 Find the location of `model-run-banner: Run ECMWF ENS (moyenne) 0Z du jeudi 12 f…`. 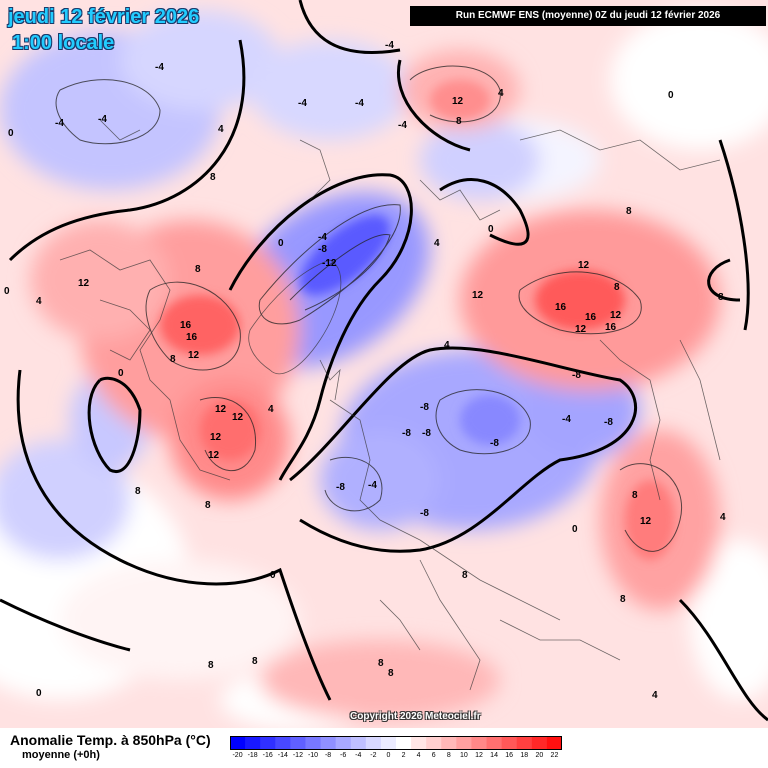

model-run-banner: Run ECMWF ENS (moyenne) 0Z du jeudi 12 f… is located at coordinates (588, 16).